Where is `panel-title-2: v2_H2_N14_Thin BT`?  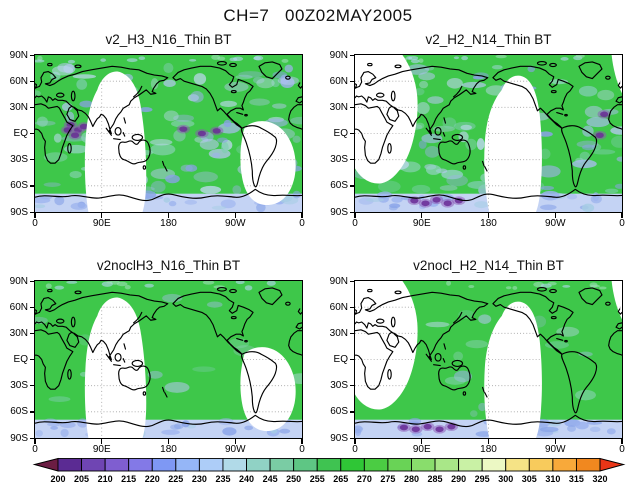 panel-title-2: v2_H2_N14_Thin BT is located at coordinates (488, 39).